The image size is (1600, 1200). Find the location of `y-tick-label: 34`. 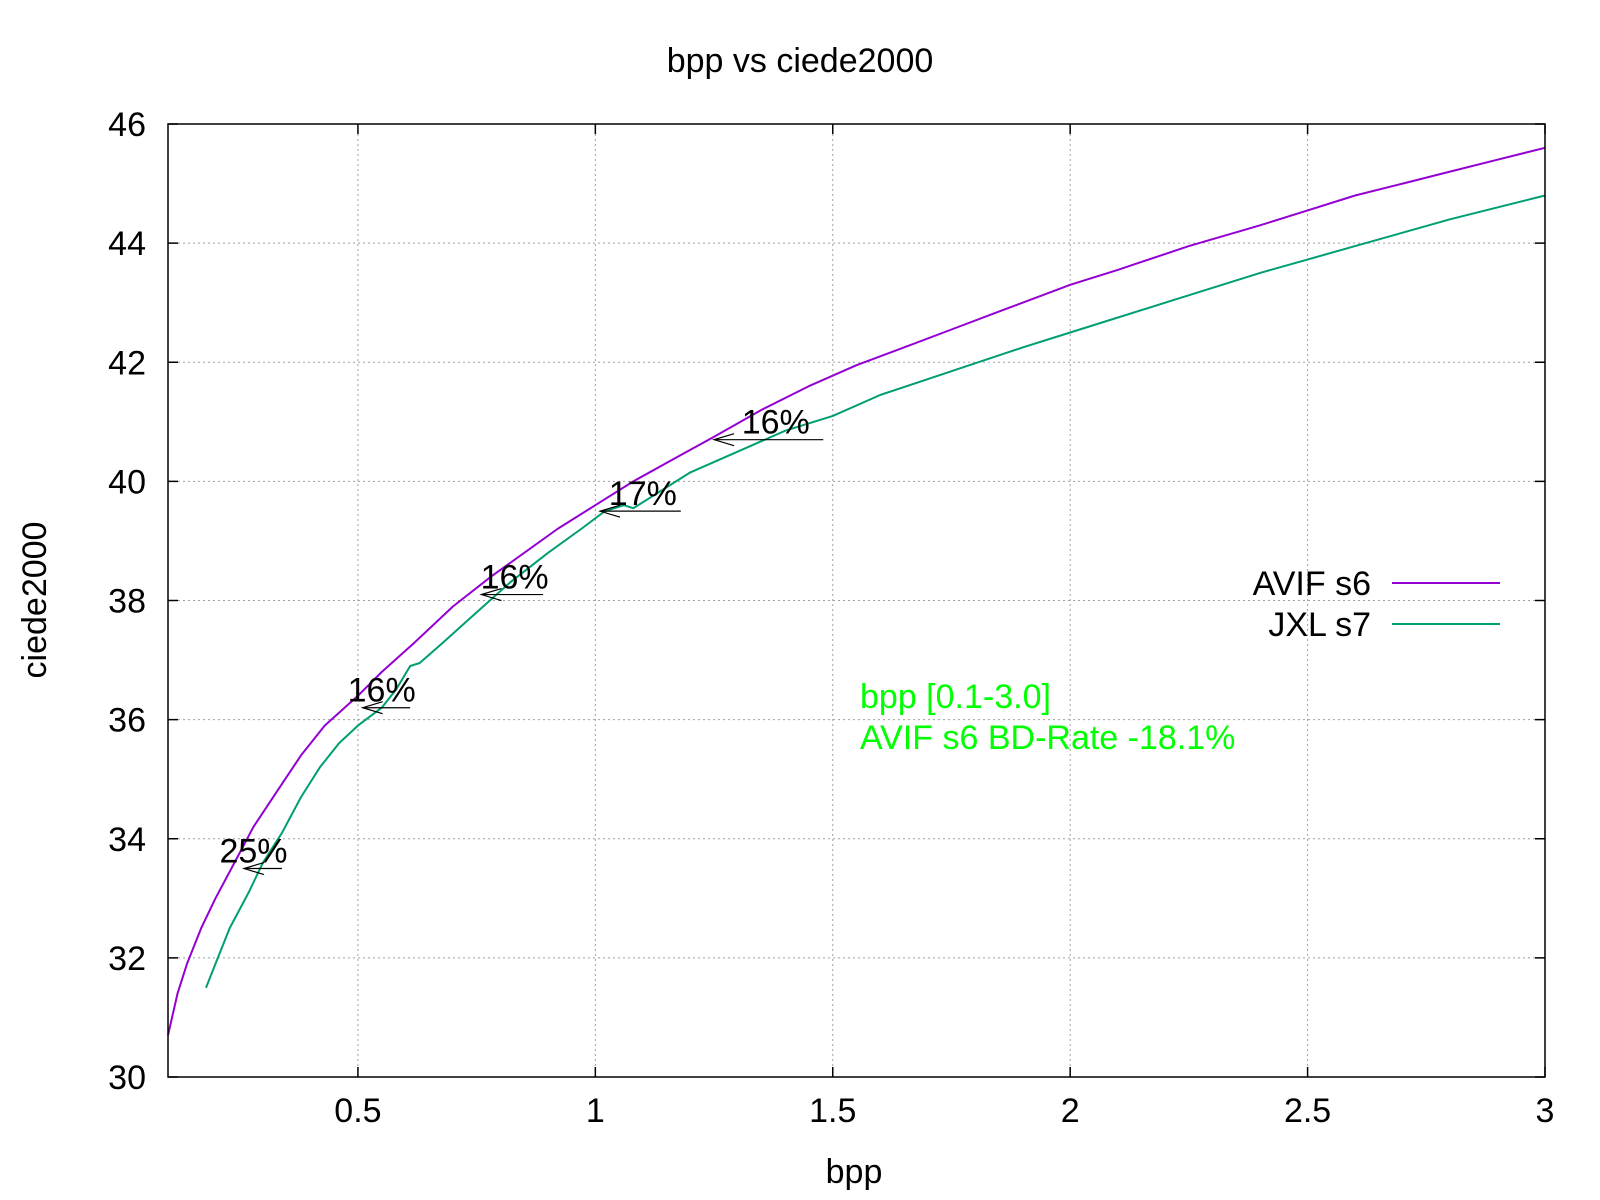

y-tick-label: 34 is located at coordinates (127, 840).